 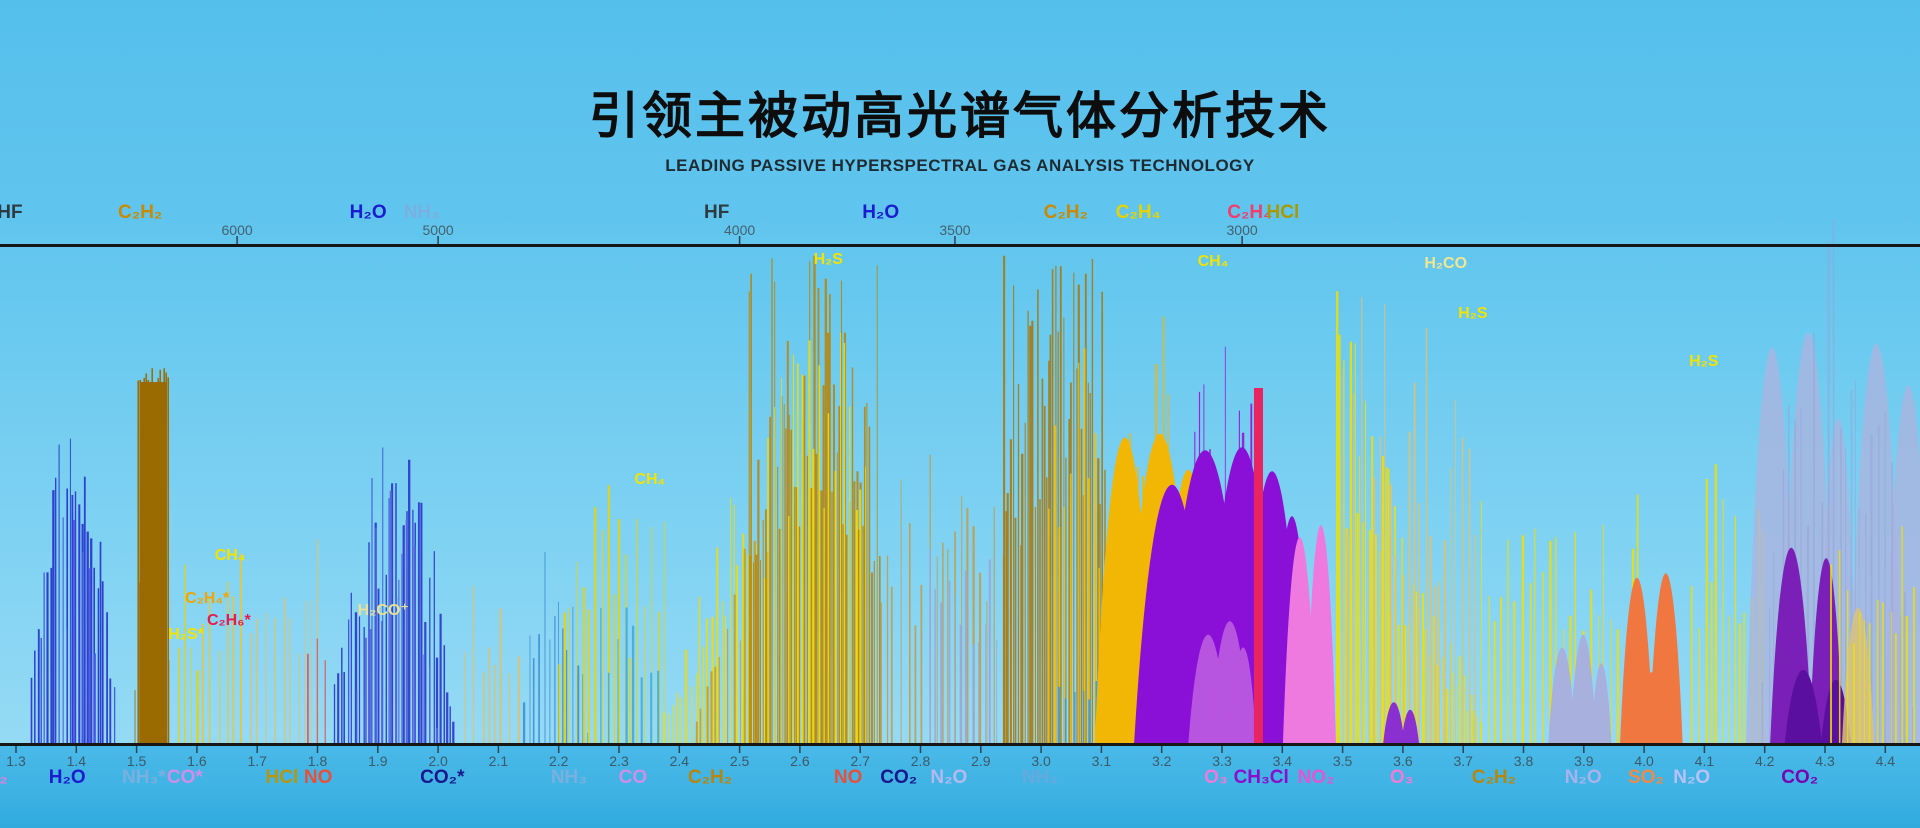 I want to click on bottom-axis-tick-label: 2.6, so click(x=800, y=761).